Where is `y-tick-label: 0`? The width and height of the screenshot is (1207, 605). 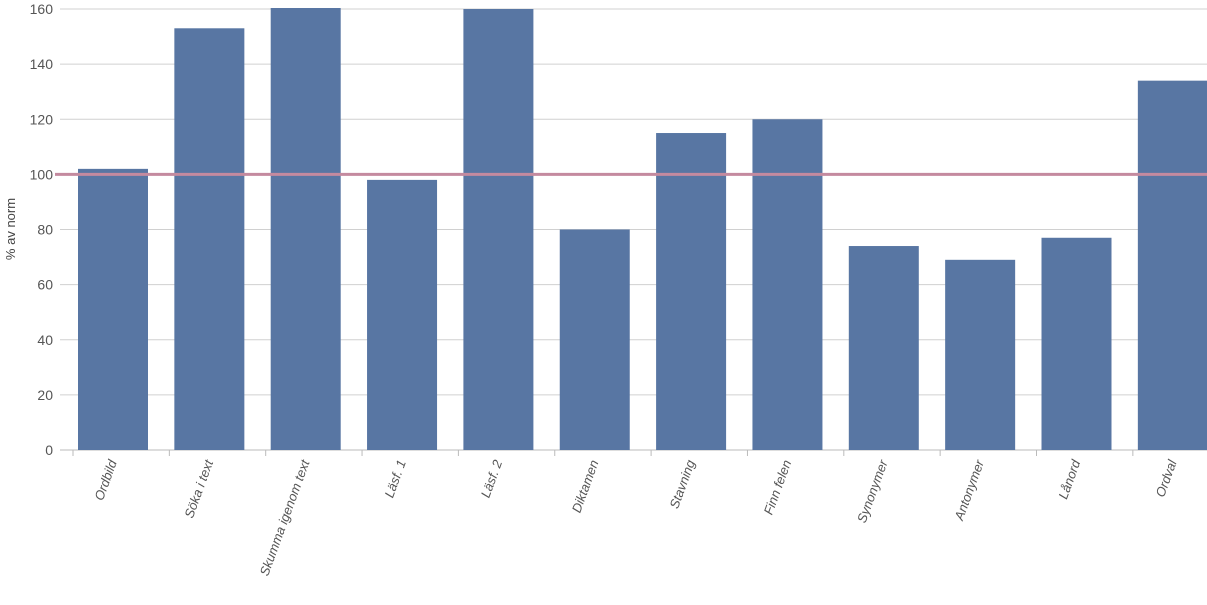
y-tick-label: 0 is located at coordinates (49, 450).